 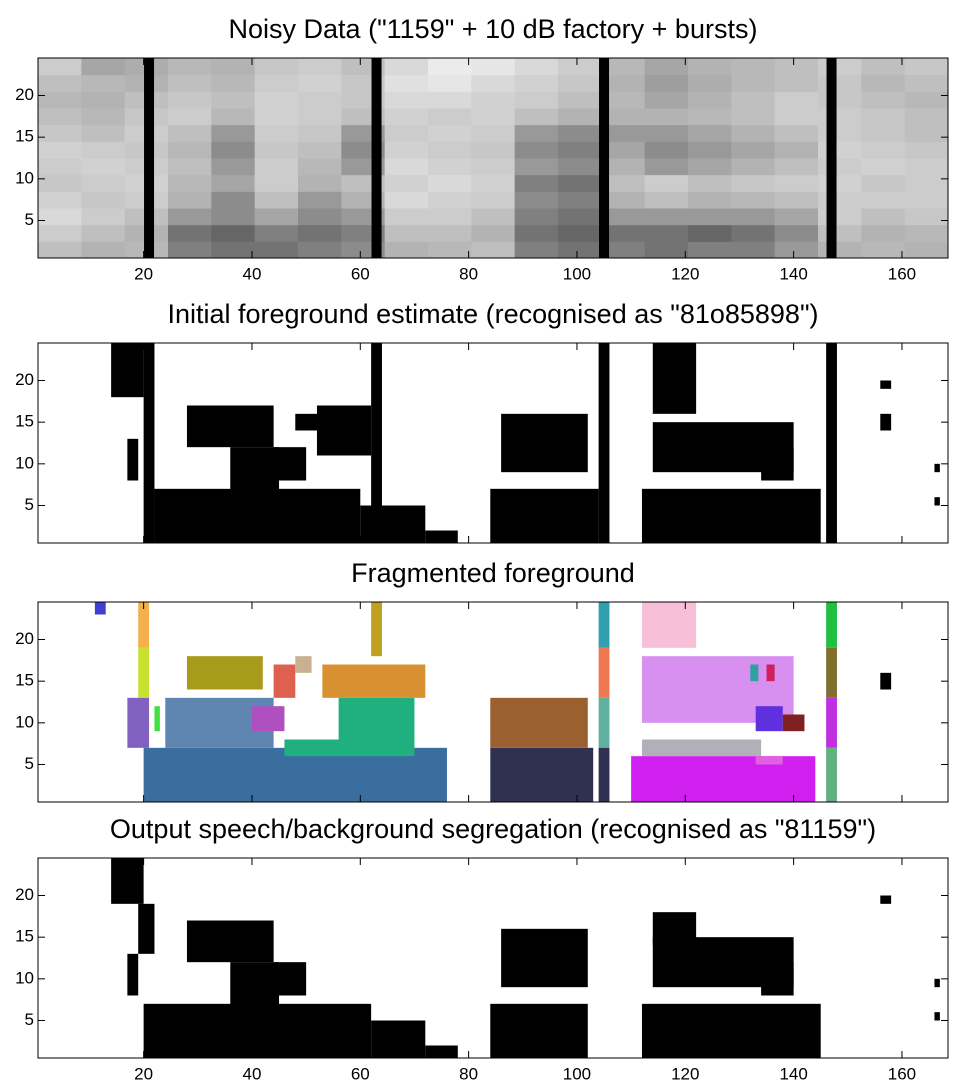 I want to click on y-tick-label: 15, so click(x=24, y=936).